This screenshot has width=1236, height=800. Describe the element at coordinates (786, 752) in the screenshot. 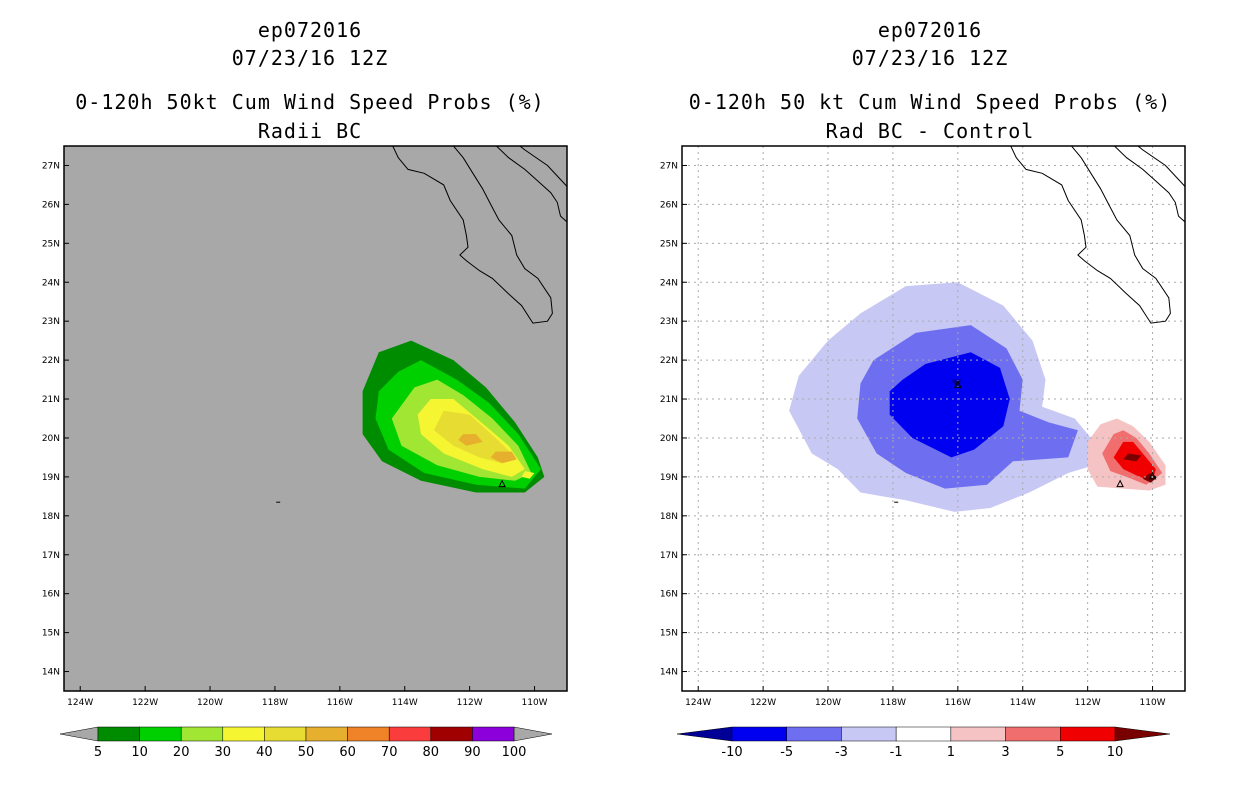

I see `right-colorbar-label: -5` at that location.